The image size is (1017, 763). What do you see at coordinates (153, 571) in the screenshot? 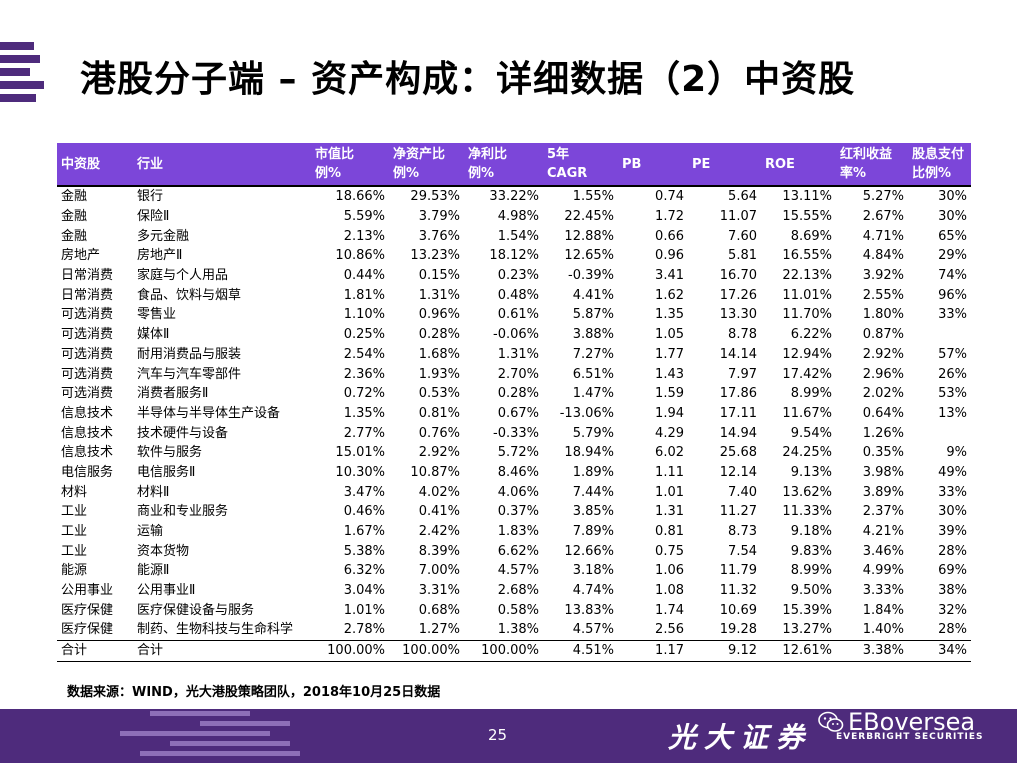
I see `industry-cell: 能源Ⅱ` at bounding box center [153, 571].